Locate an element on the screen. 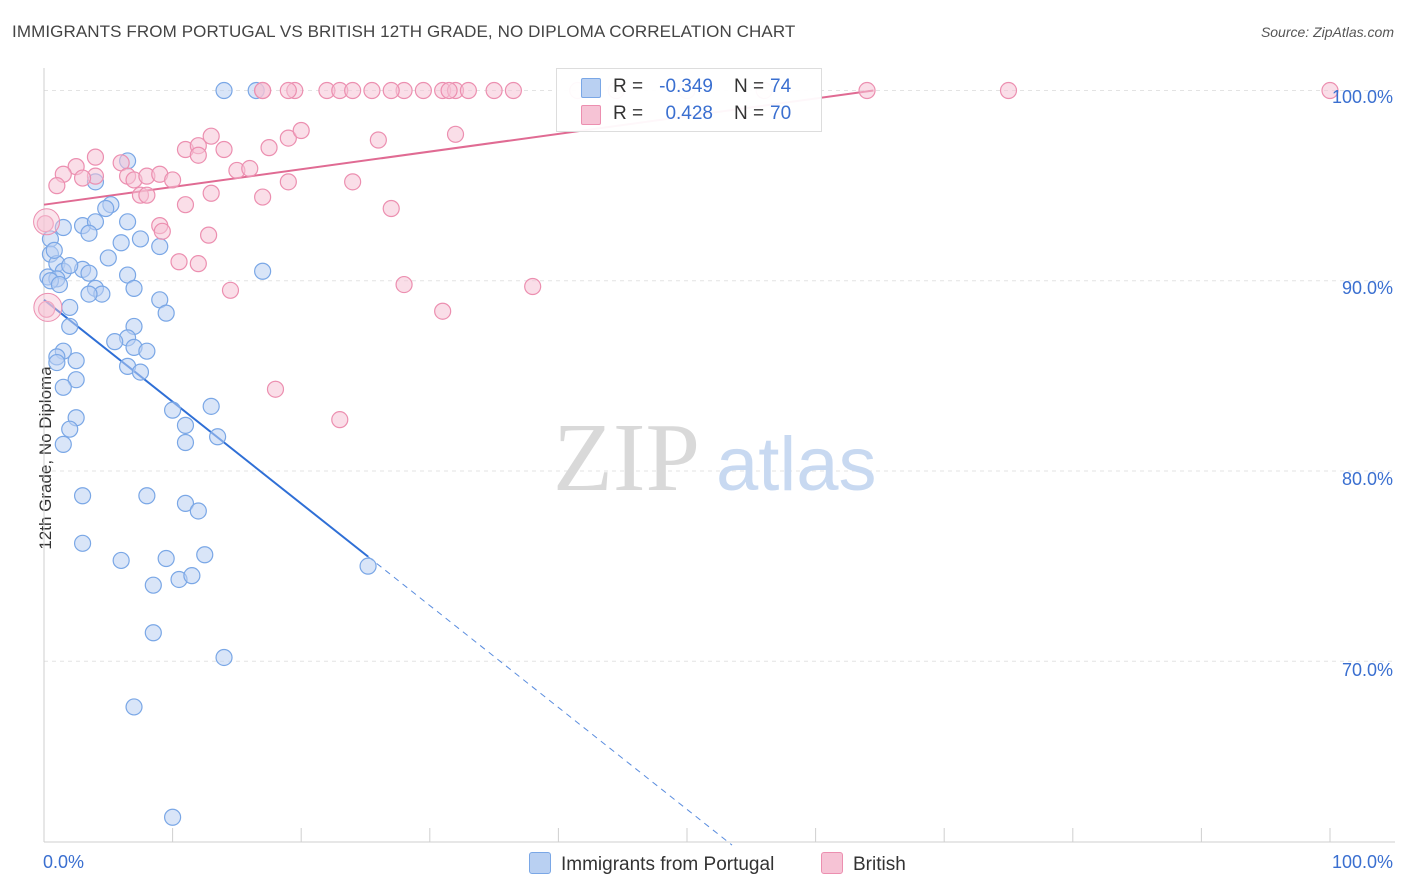  legend-label-portugal: Immigrants from Portugal is located at coordinates (668, 864).